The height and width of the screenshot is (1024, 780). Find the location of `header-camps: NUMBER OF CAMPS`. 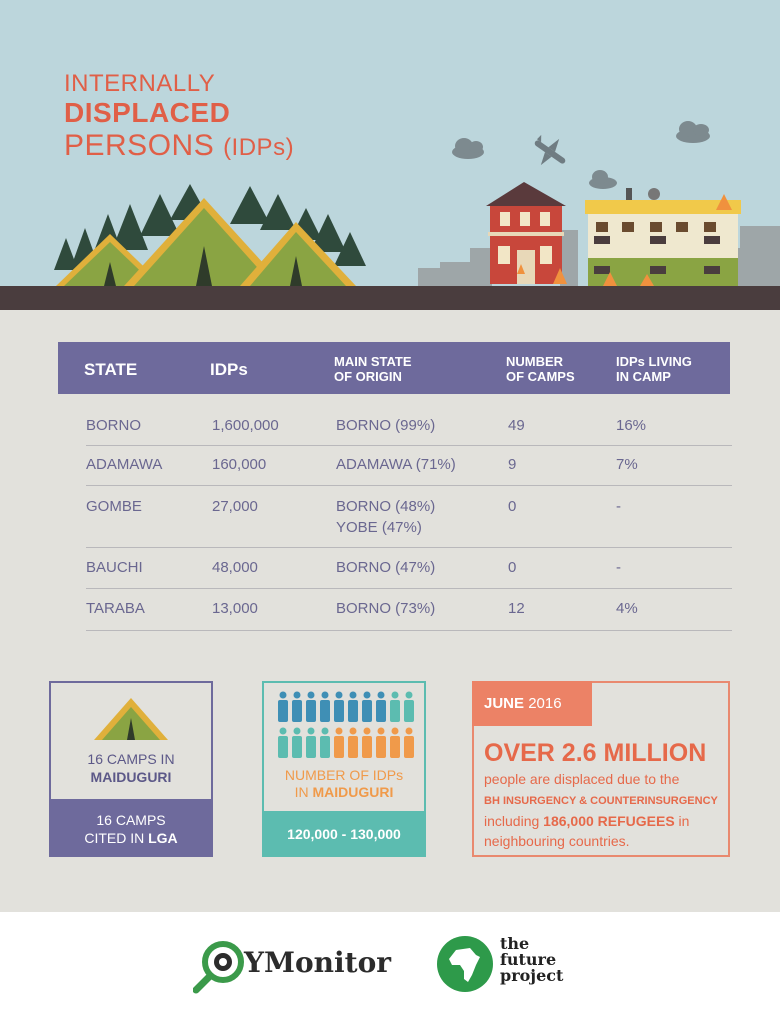

header-camps: NUMBER OF CAMPS is located at coordinates (540, 369).